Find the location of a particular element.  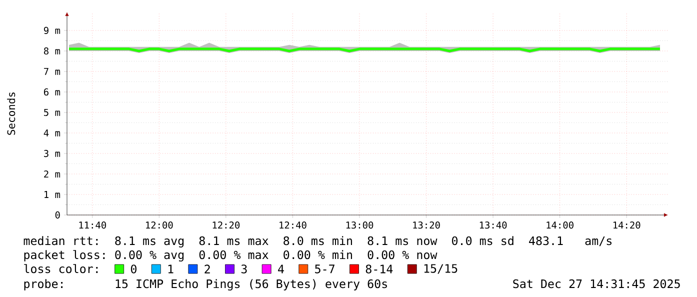

text: median rtt: 8.1 ms avg 8.1 ms max 8.0 ms min 8.1 ms now 0.0 ms sd 483.1 am/s is located at coordinates (318, 242).